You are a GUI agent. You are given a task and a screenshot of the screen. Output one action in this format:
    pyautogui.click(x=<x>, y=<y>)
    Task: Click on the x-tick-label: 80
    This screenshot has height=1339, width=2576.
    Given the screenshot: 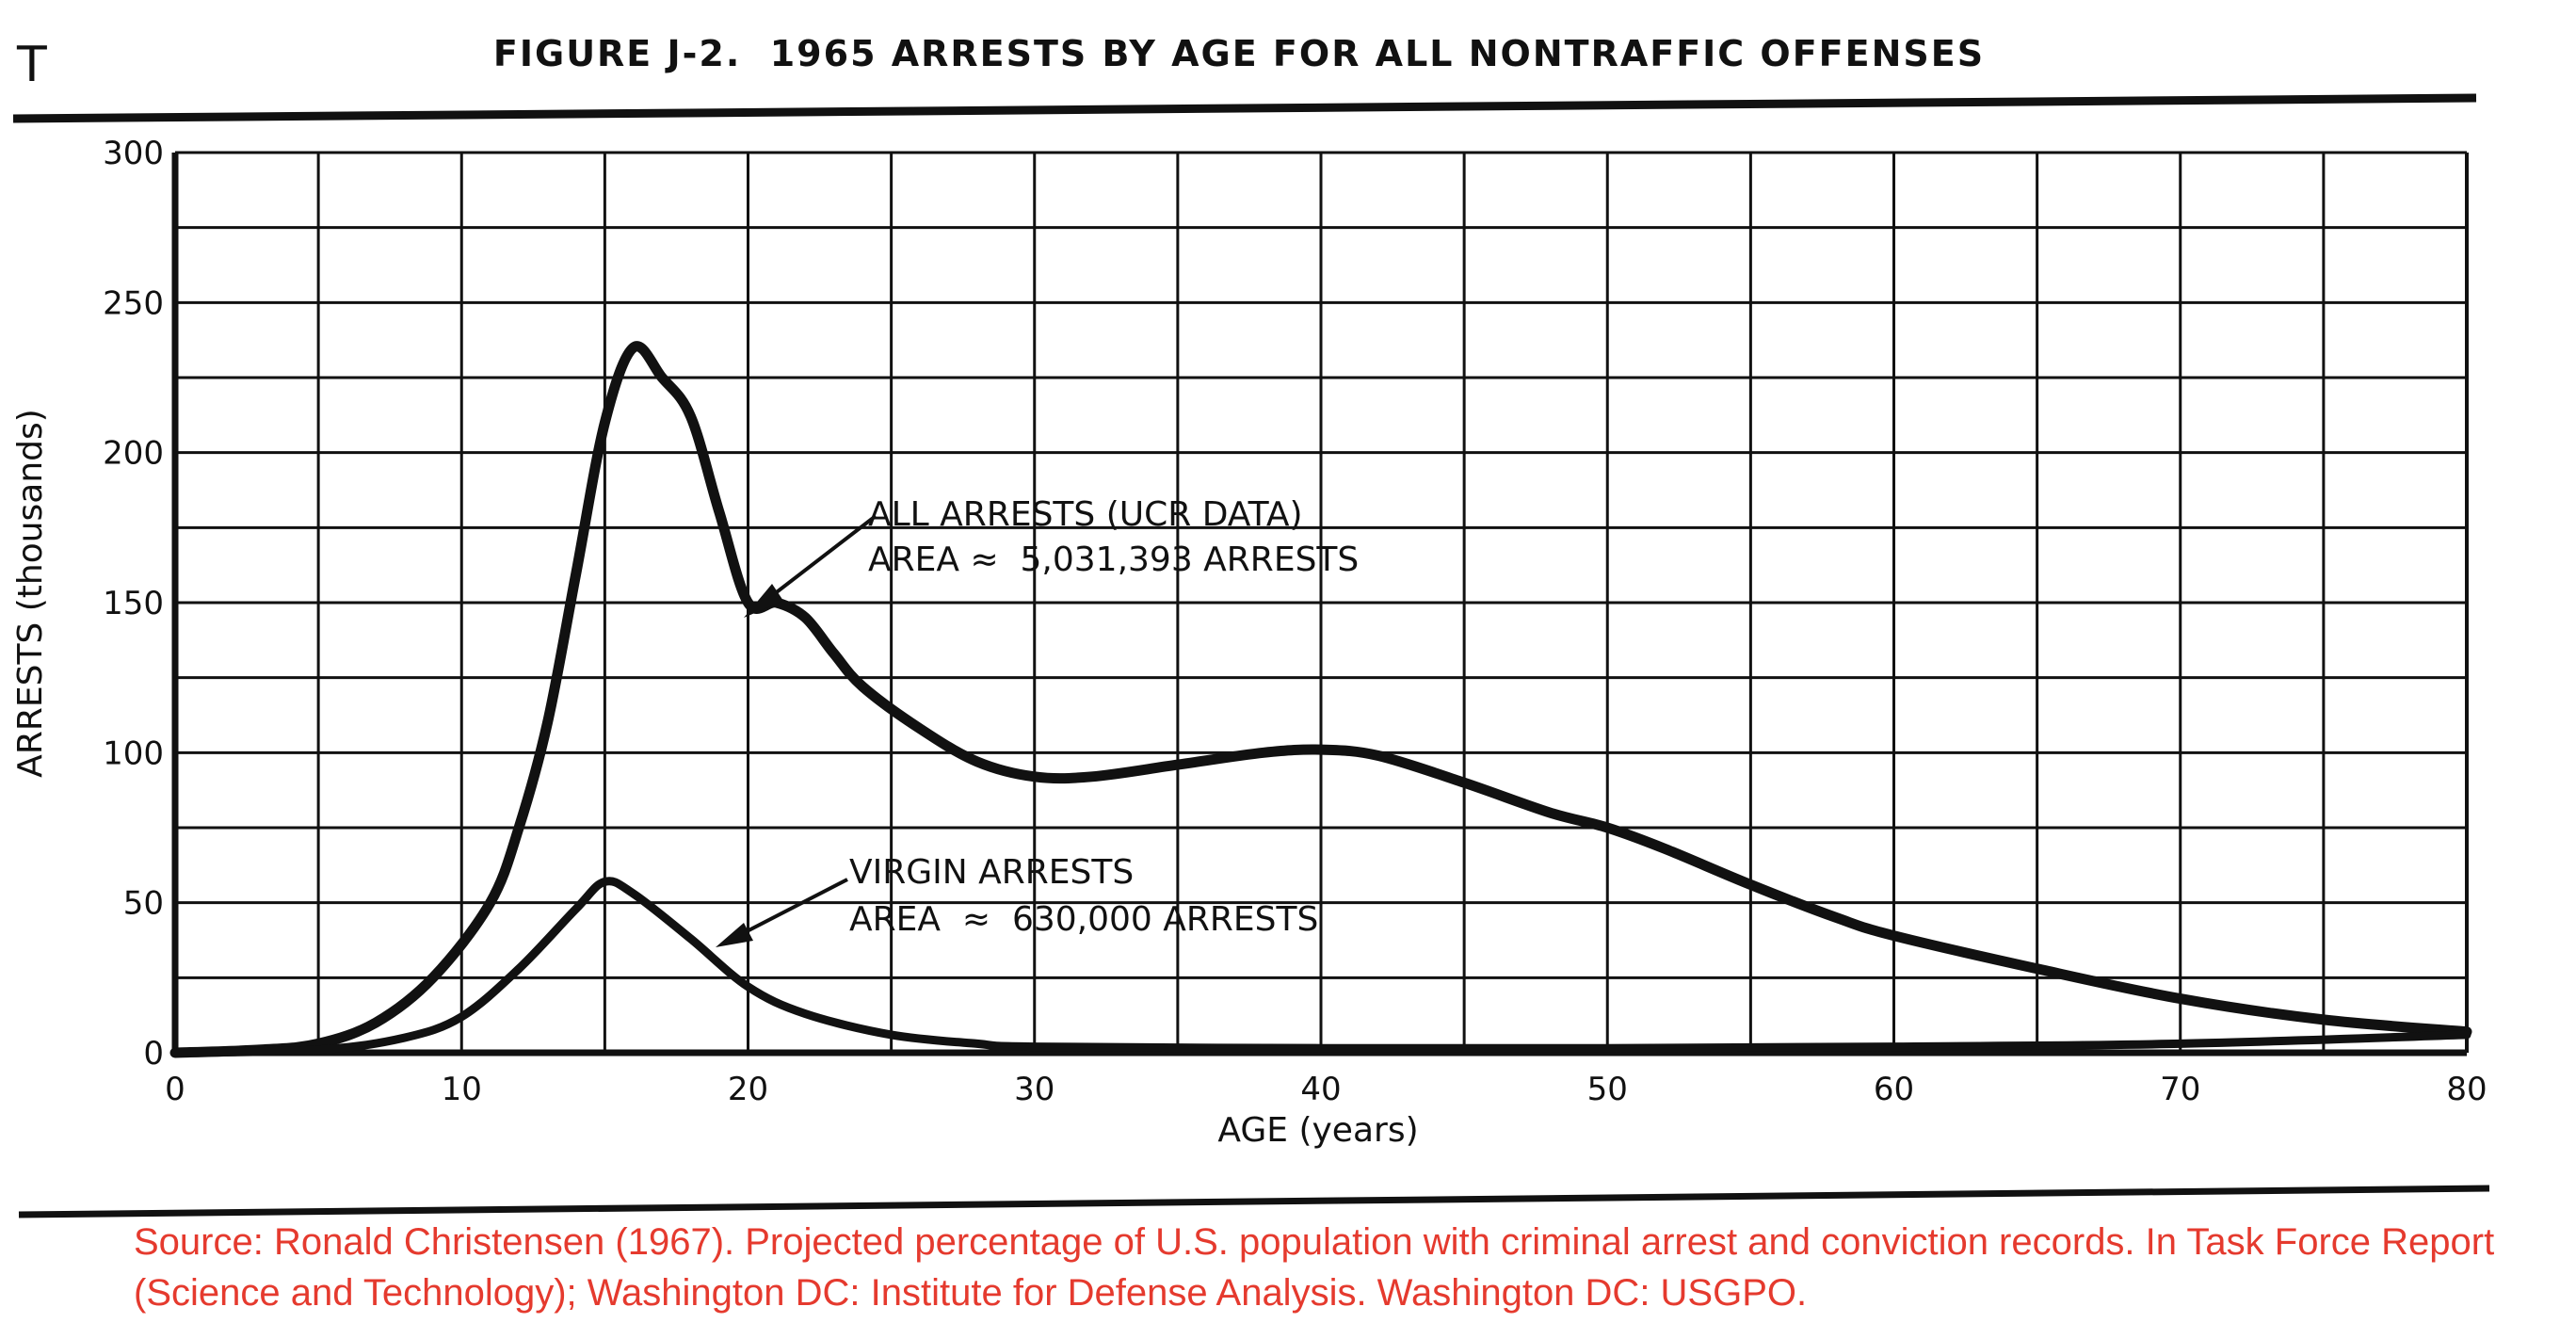 What is the action you would take?
    pyautogui.click(x=2466, y=1089)
    